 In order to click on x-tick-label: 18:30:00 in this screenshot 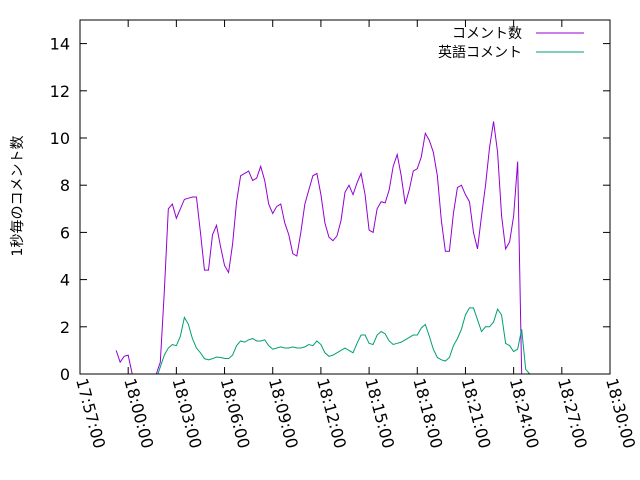, I will do `click(620, 413)`.